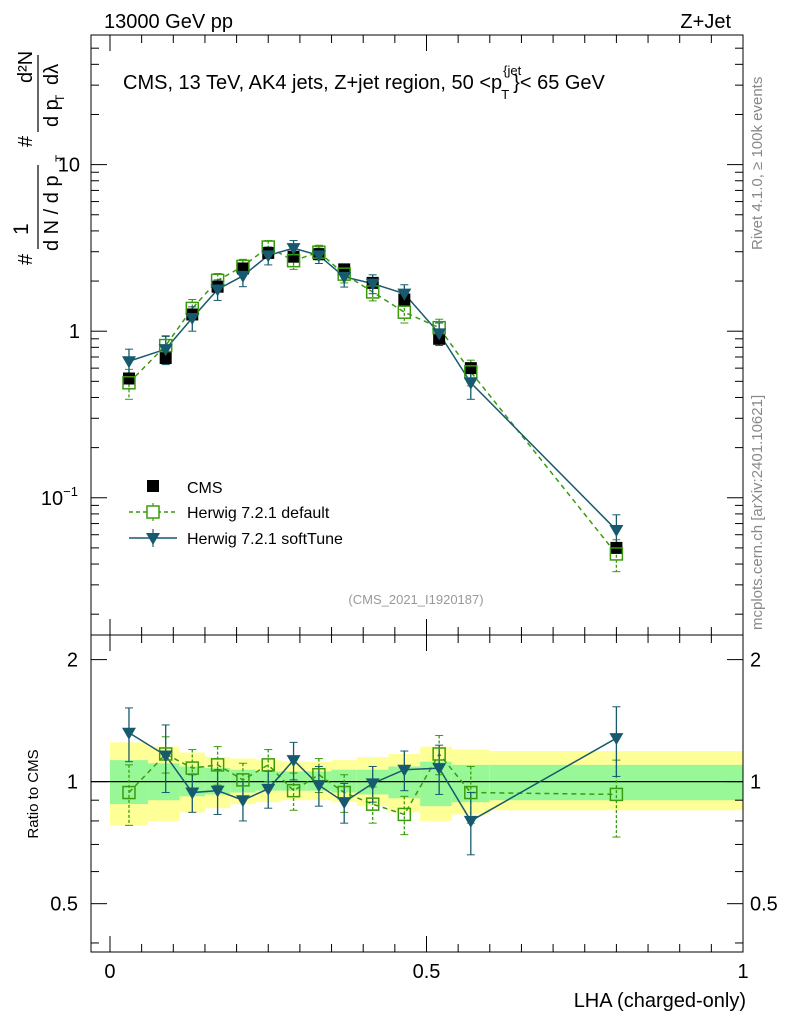 The image size is (786, 1024). Describe the element at coordinates (26, 67) in the screenshot. I see `ylabel-d2n: d²N` at that location.